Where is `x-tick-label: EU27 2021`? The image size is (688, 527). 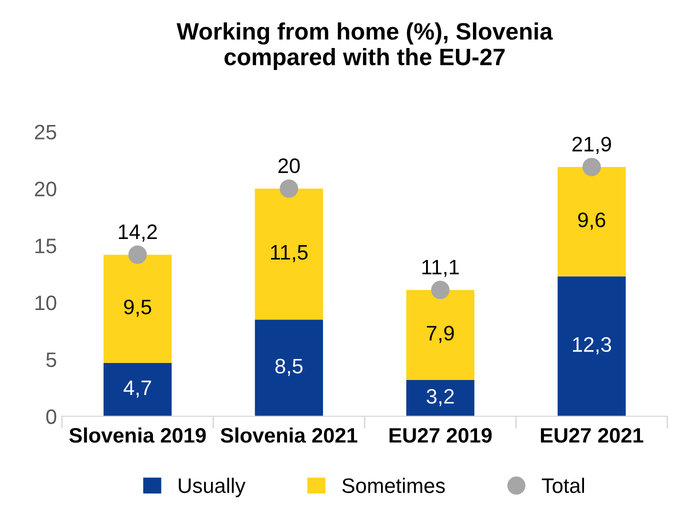 x-tick-label: EU27 2021 is located at coordinates (592, 435).